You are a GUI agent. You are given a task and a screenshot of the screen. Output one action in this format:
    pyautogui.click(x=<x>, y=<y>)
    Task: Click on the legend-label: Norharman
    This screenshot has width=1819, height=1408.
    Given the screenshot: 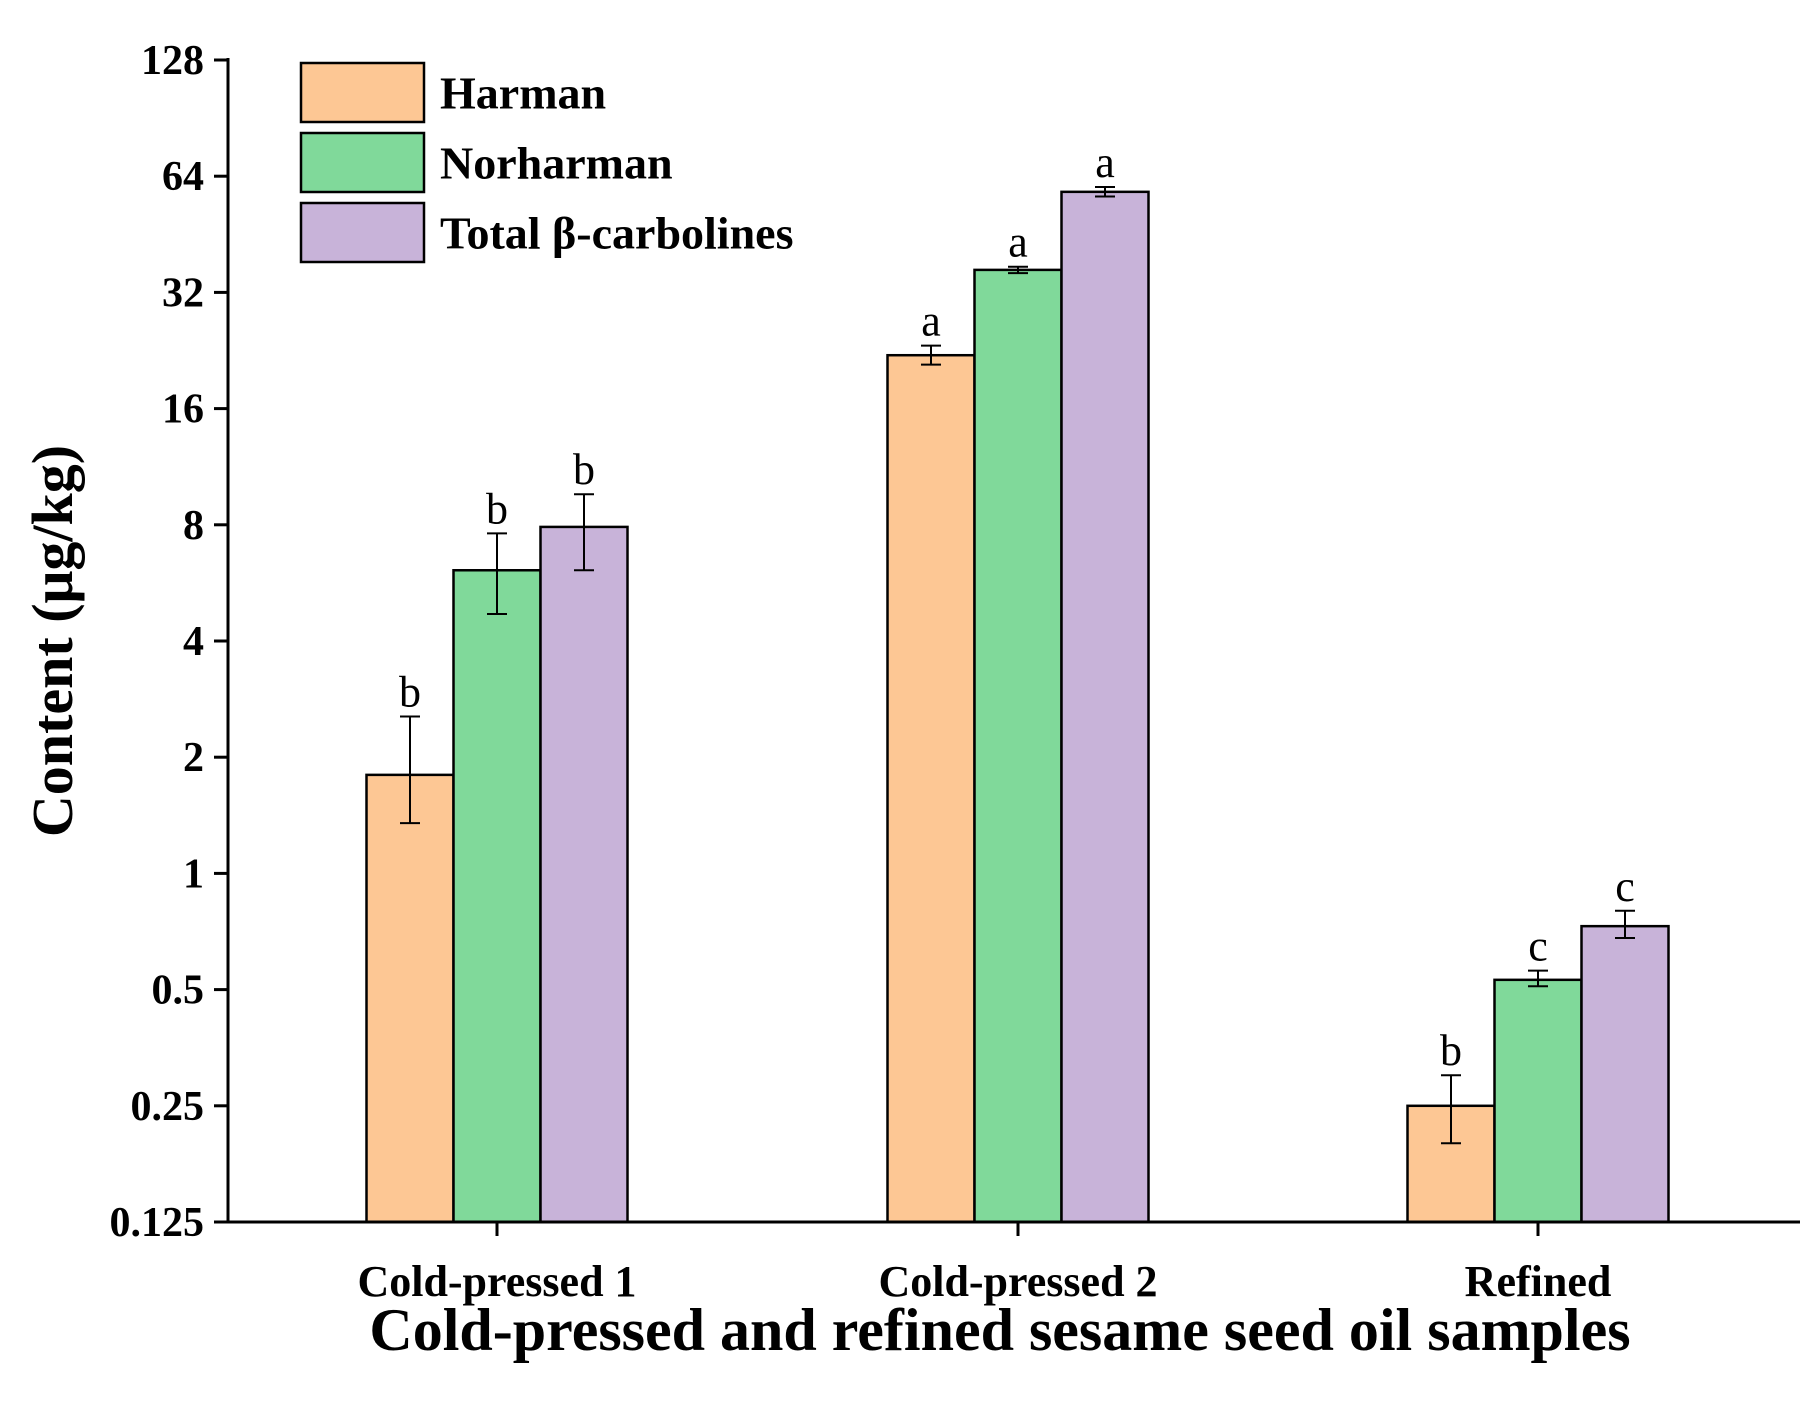 What is the action you would take?
    pyautogui.click(x=556, y=163)
    